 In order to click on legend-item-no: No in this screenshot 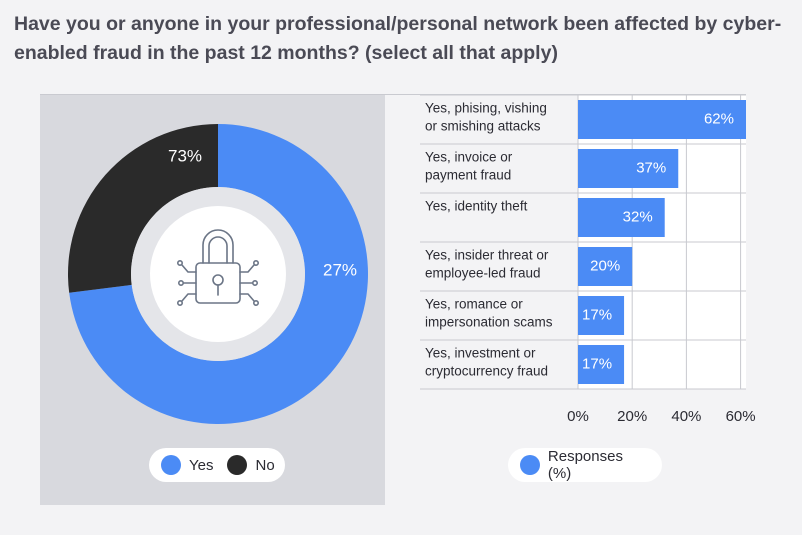, I will do `click(251, 465)`.